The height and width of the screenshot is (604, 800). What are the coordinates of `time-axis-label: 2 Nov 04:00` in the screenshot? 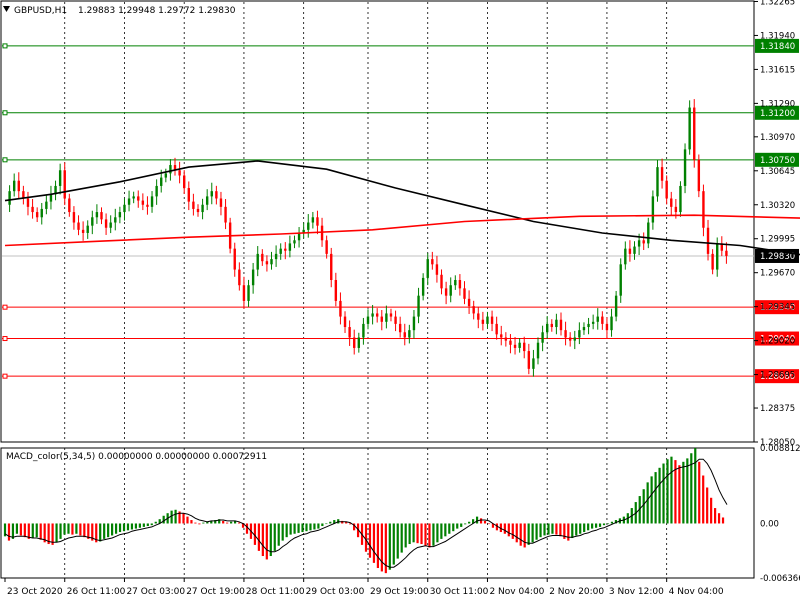 It's located at (516, 592).